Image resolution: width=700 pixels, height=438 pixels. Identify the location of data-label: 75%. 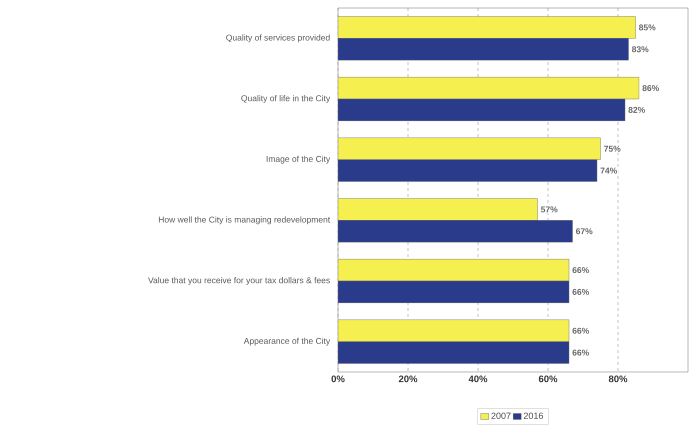
(612, 149).